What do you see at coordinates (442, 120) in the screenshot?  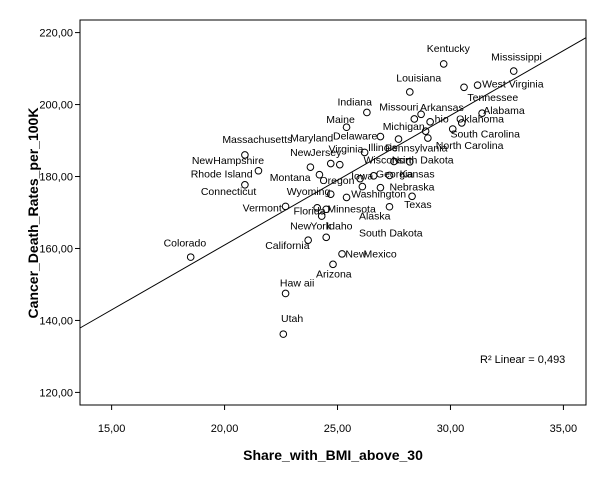 I see `point-label: hio` at bounding box center [442, 120].